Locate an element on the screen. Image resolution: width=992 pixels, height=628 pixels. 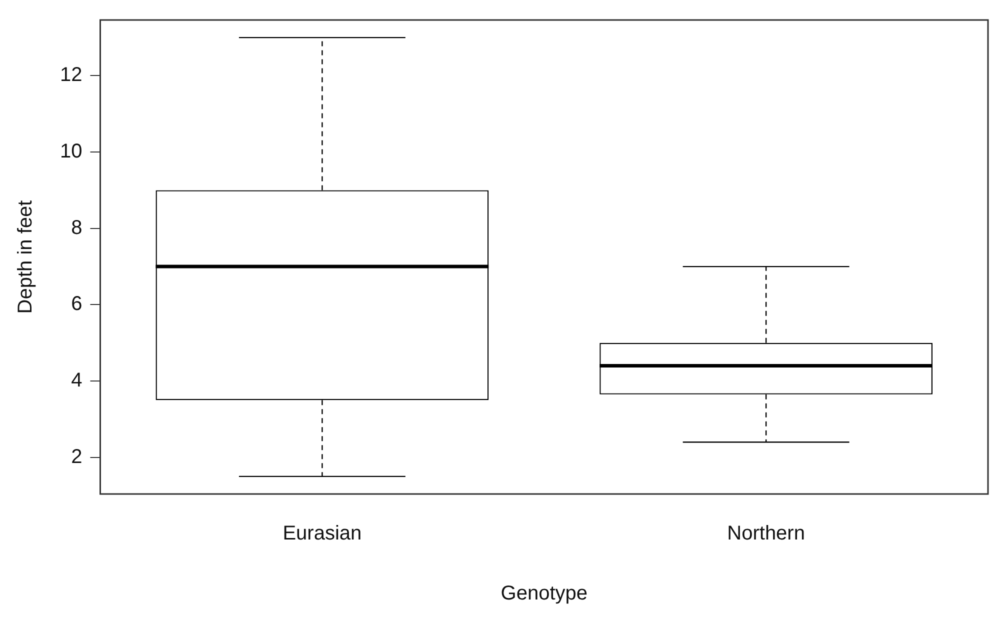
x-tick-label: Eurasian is located at coordinates (322, 533).